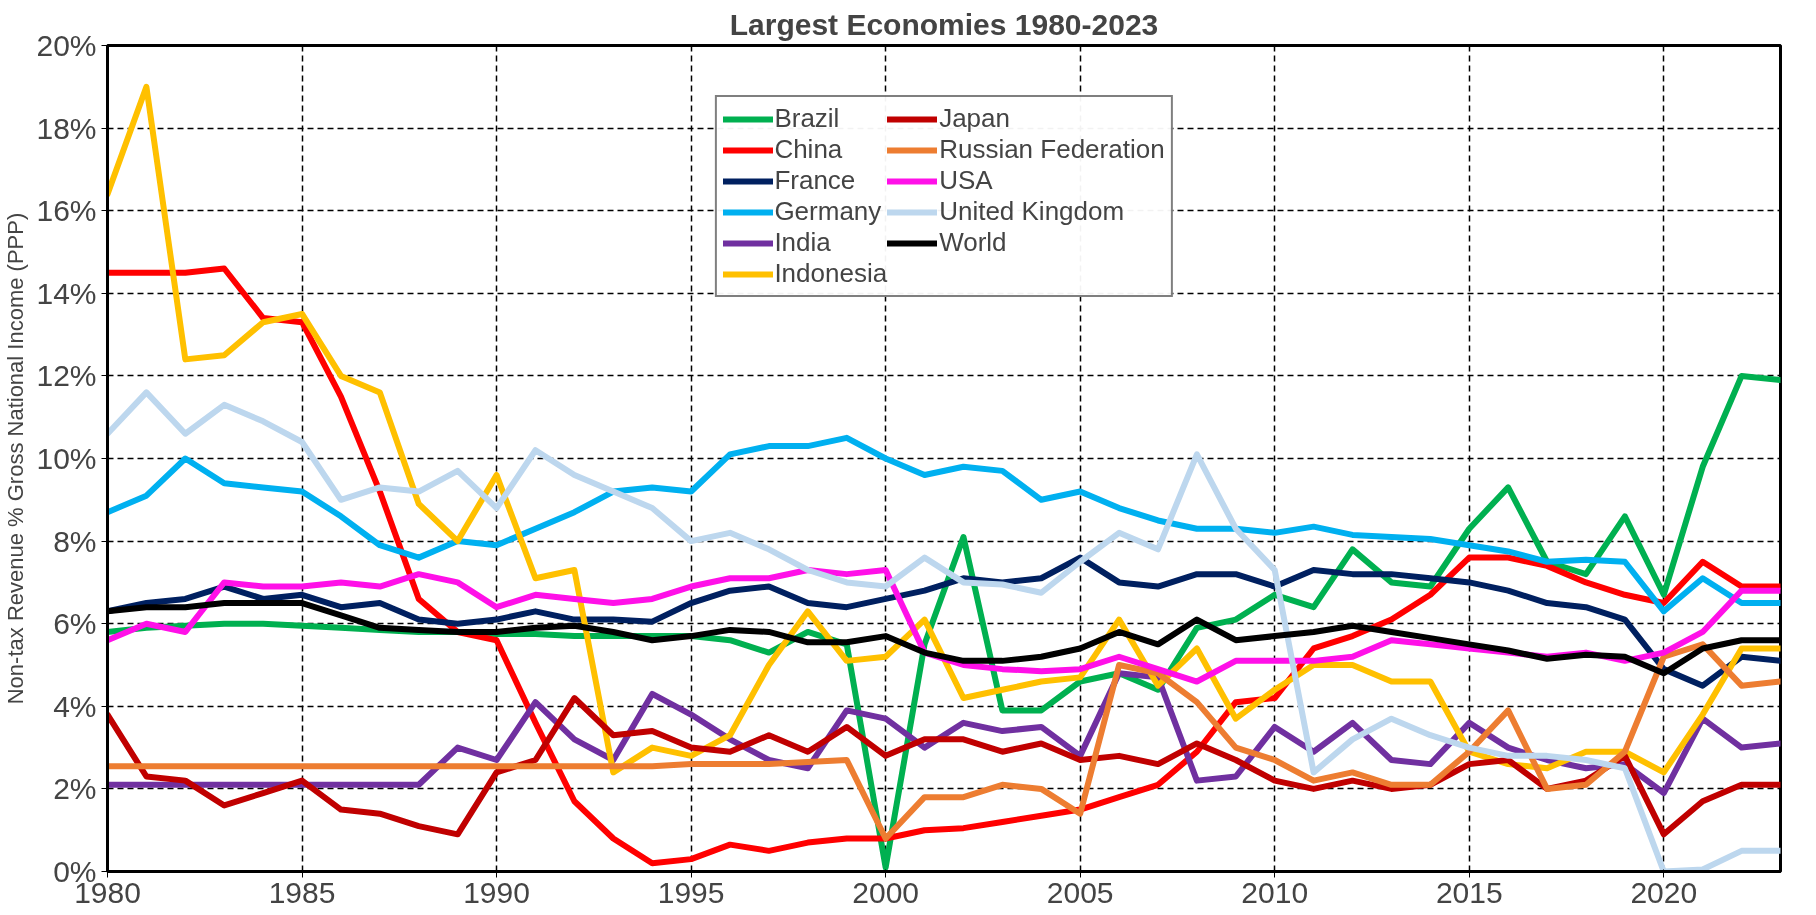 The image size is (1816, 915). Describe the element at coordinates (828, 211) in the screenshot. I see `legend-label: Germany` at that location.